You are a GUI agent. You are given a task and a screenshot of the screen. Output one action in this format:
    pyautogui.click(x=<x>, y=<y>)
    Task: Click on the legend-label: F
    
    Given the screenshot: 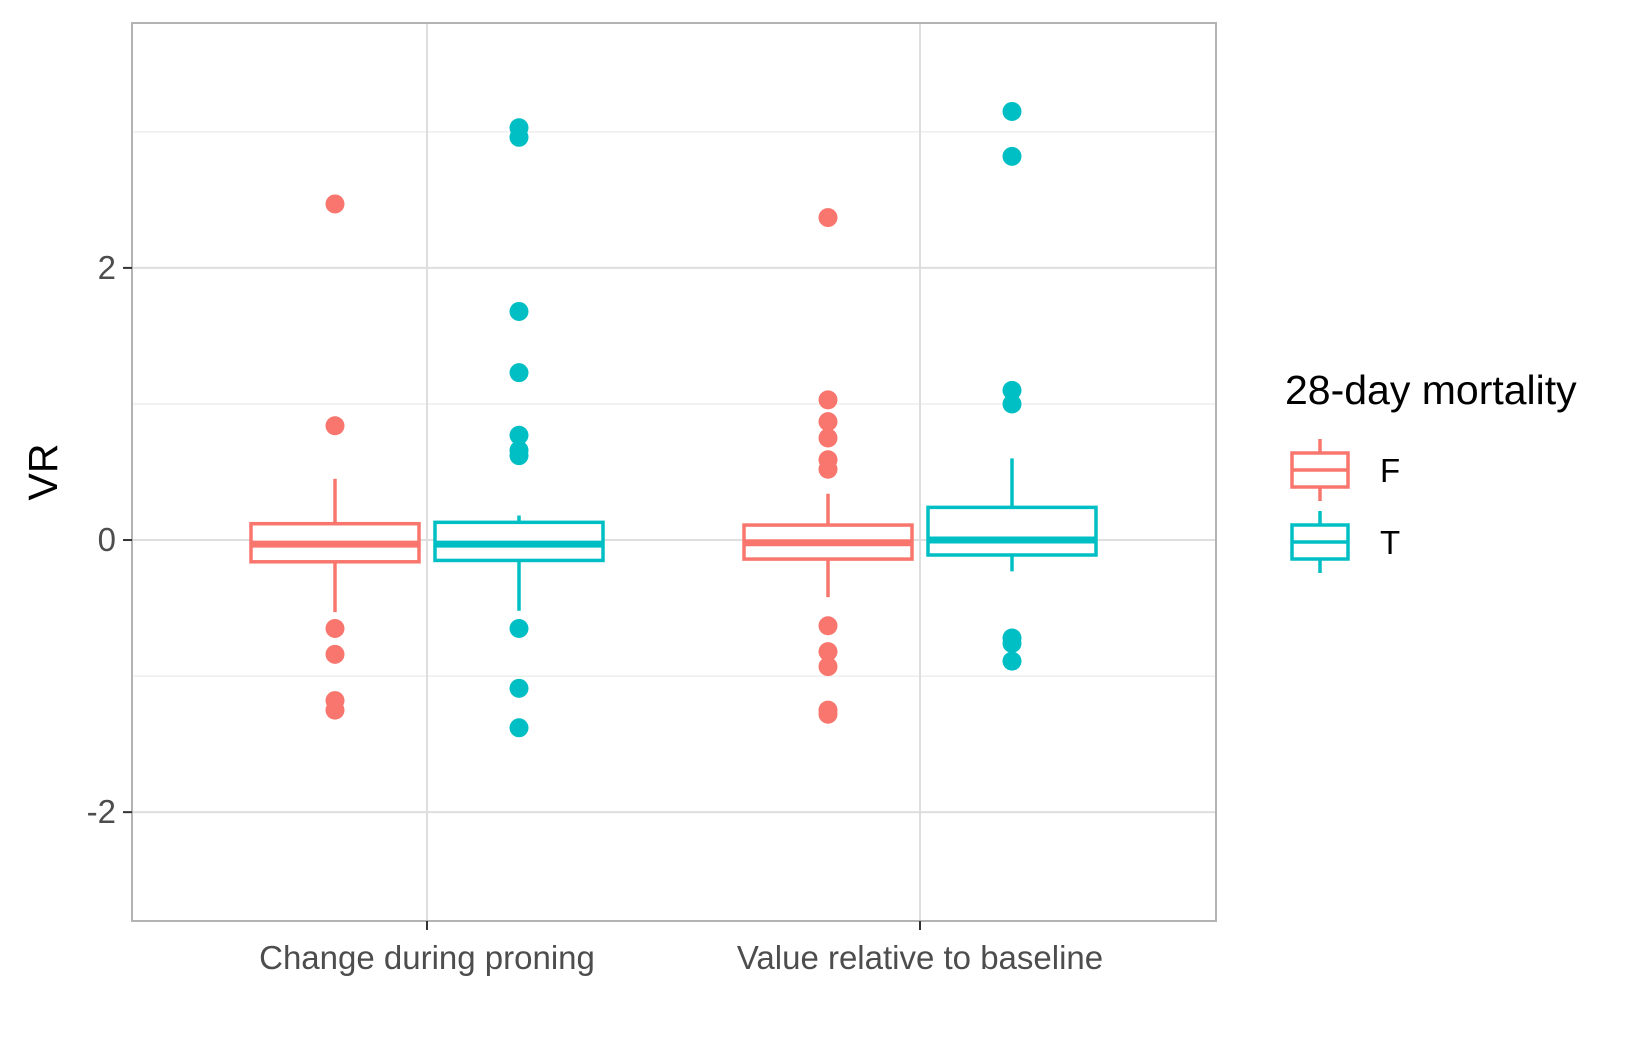 What is the action you would take?
    pyautogui.click(x=1390, y=470)
    